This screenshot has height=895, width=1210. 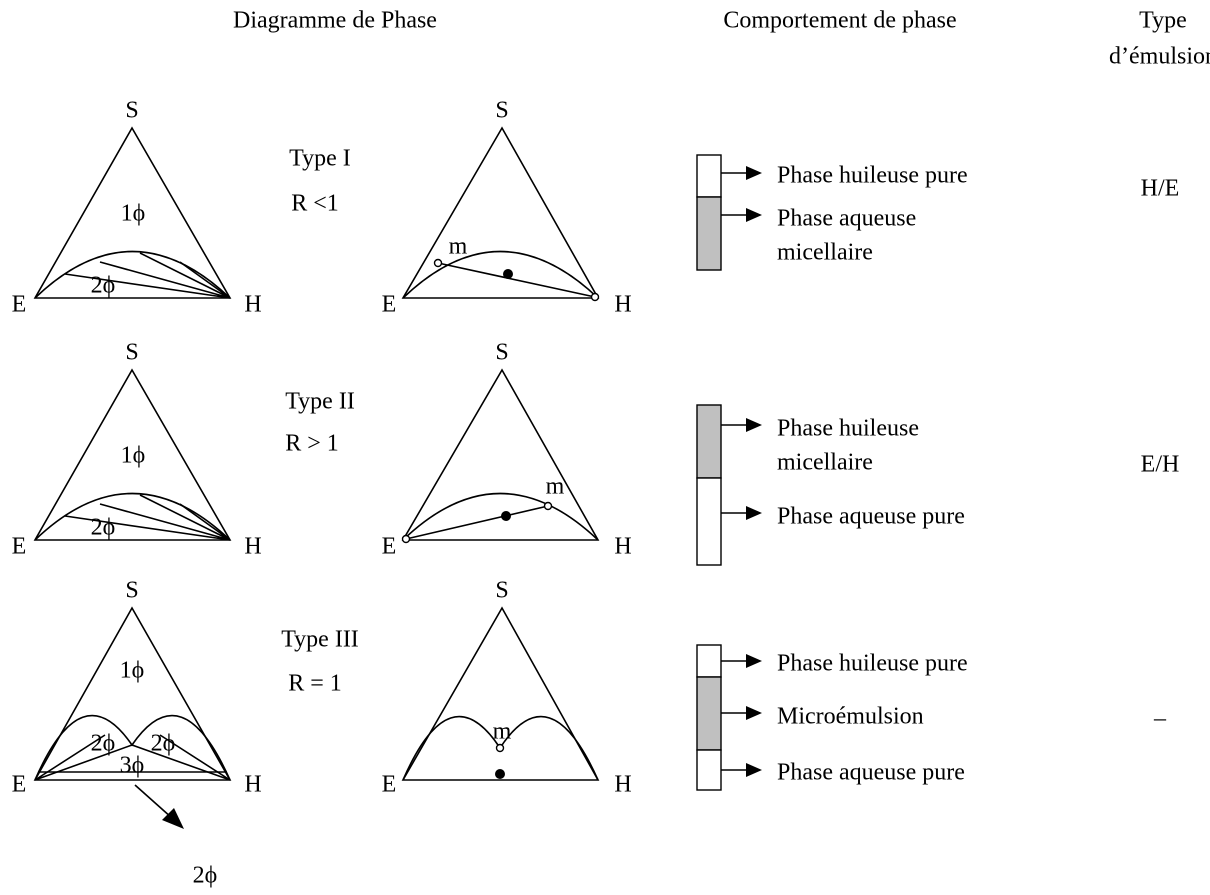 What do you see at coordinates (839, 21) in the screenshot?
I see `header-behavior: Comportement de phase` at bounding box center [839, 21].